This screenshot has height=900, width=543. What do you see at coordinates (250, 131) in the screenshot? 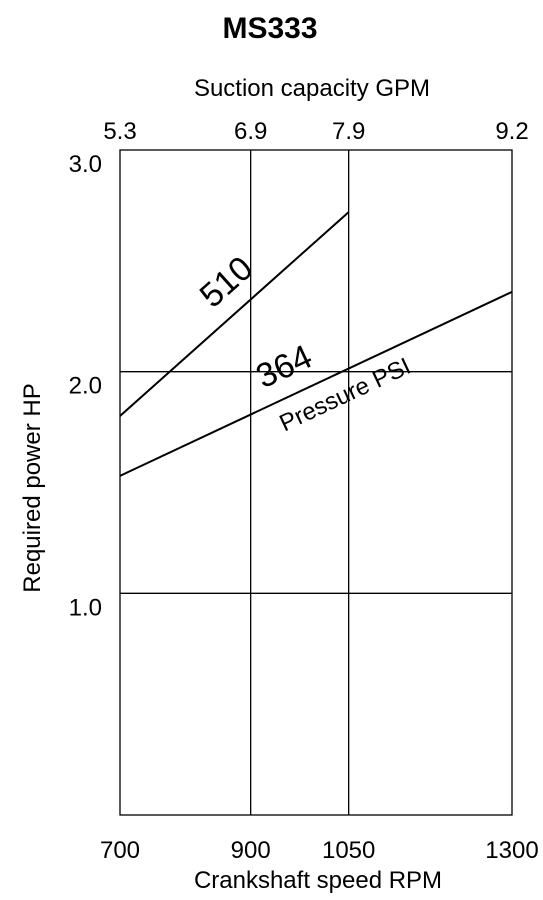
I see `x2-tick-label: 6.9` at bounding box center [250, 131].